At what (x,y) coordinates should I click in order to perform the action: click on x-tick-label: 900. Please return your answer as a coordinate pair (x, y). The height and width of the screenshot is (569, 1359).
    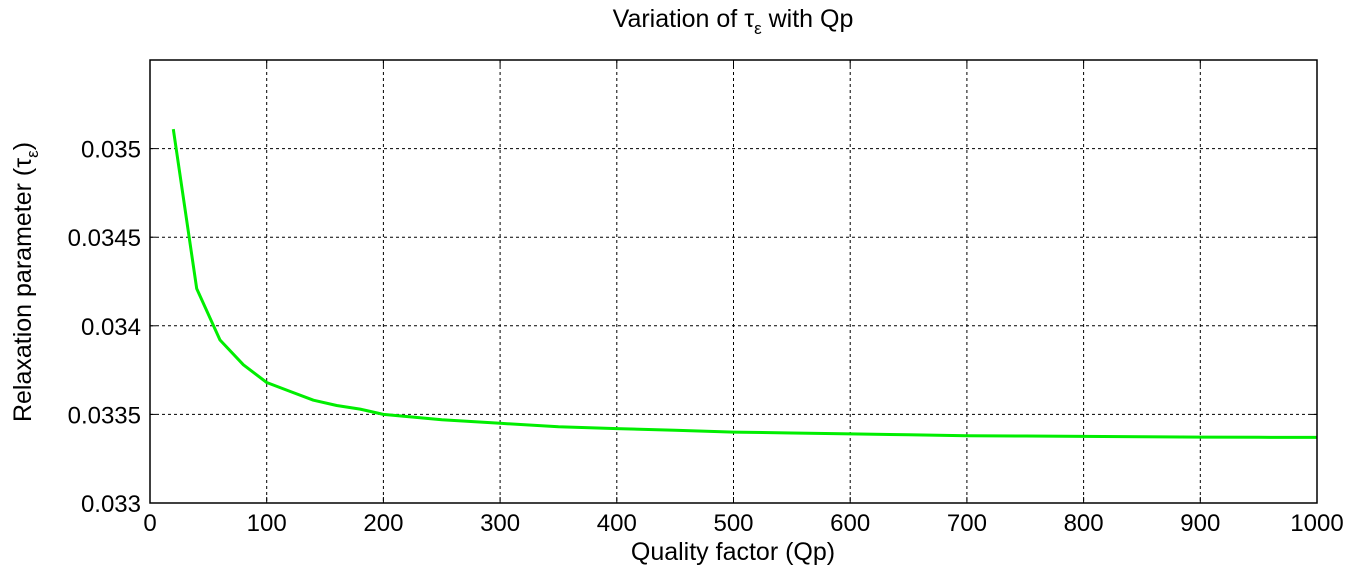
    Looking at the image, I should click on (1200, 523).